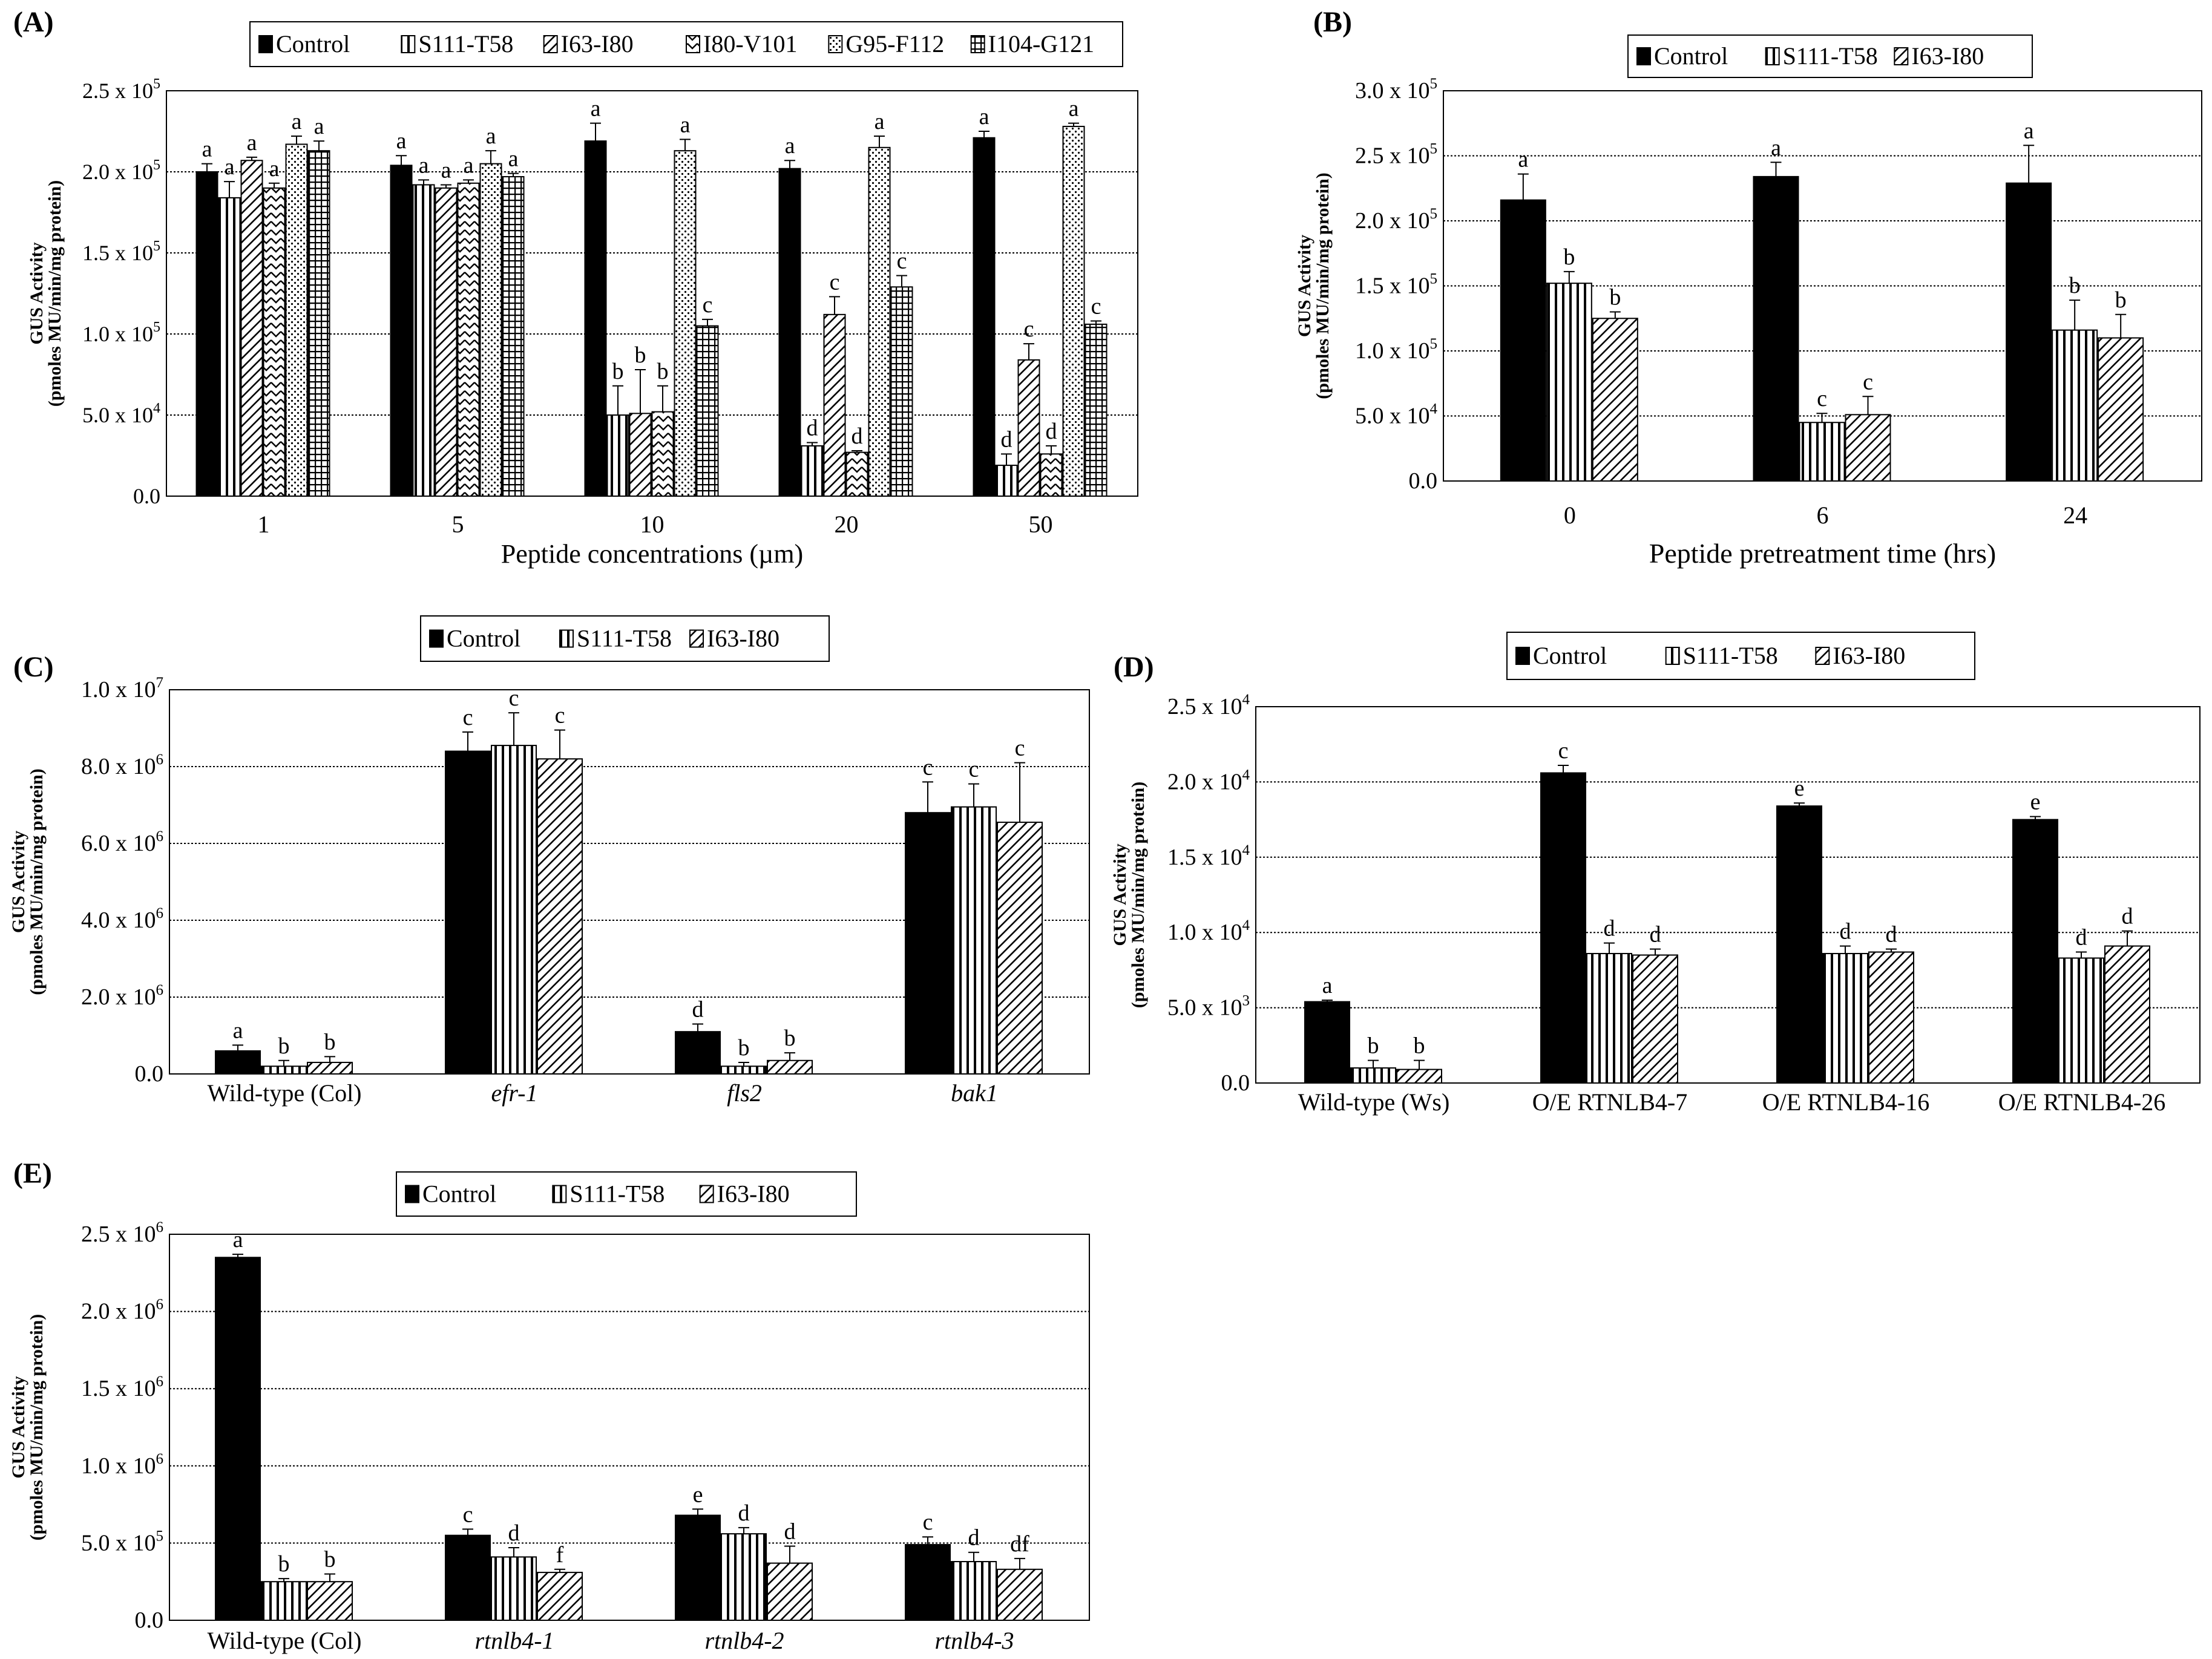  What do you see at coordinates (122, 919) in the screenshot?
I see `y-tick-label: 4.0 x 10⁶` at bounding box center [122, 919].